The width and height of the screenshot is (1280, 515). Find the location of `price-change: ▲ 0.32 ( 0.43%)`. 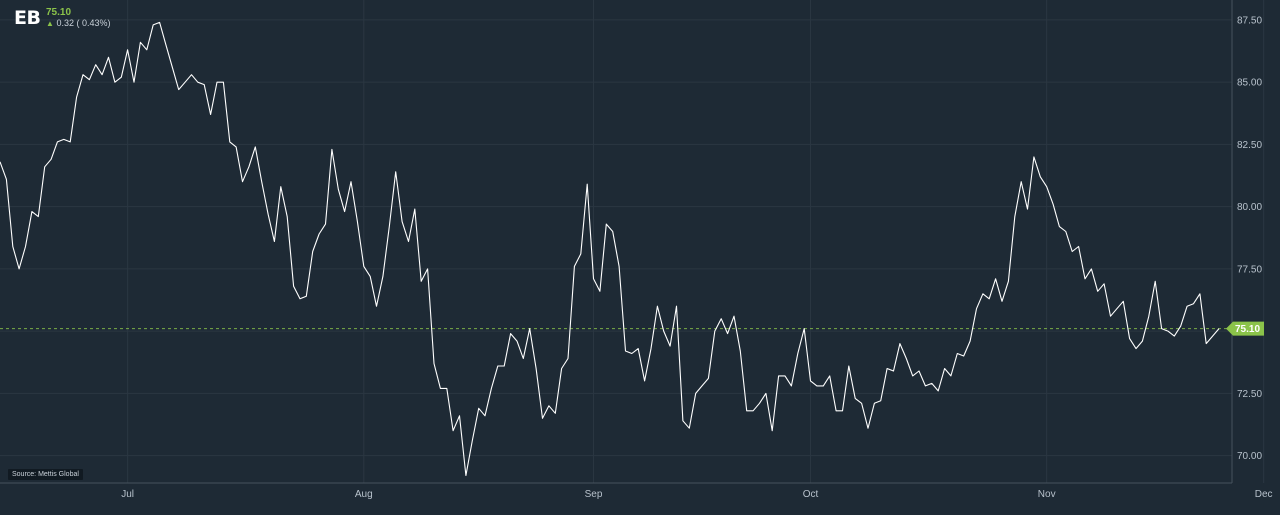

price-change: ▲ 0.32 ( 0.43%) is located at coordinates (78, 23).